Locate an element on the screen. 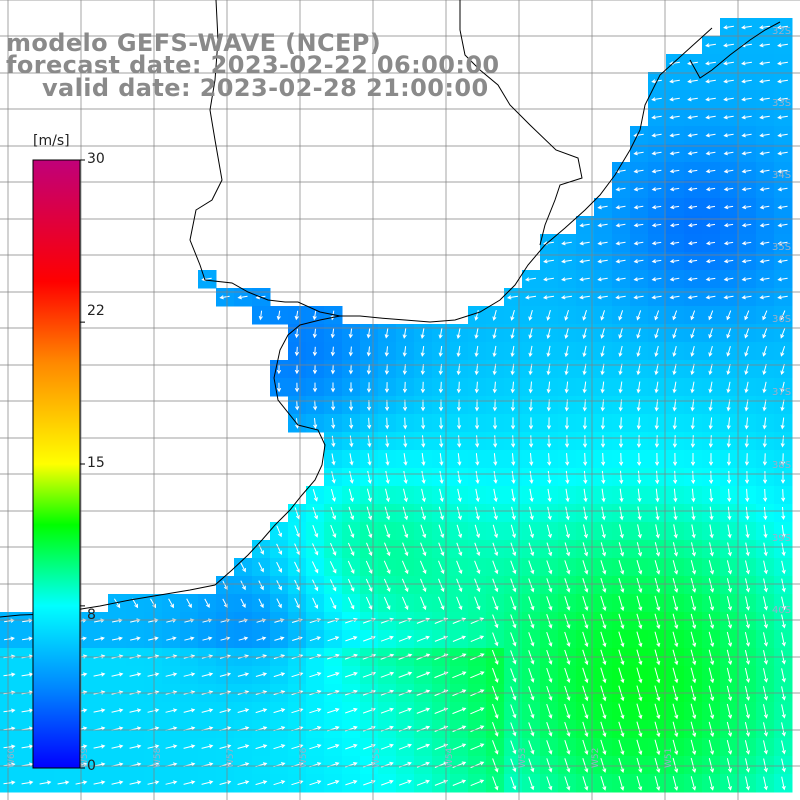  lon-label: W51 is located at coordinates (669, 758).